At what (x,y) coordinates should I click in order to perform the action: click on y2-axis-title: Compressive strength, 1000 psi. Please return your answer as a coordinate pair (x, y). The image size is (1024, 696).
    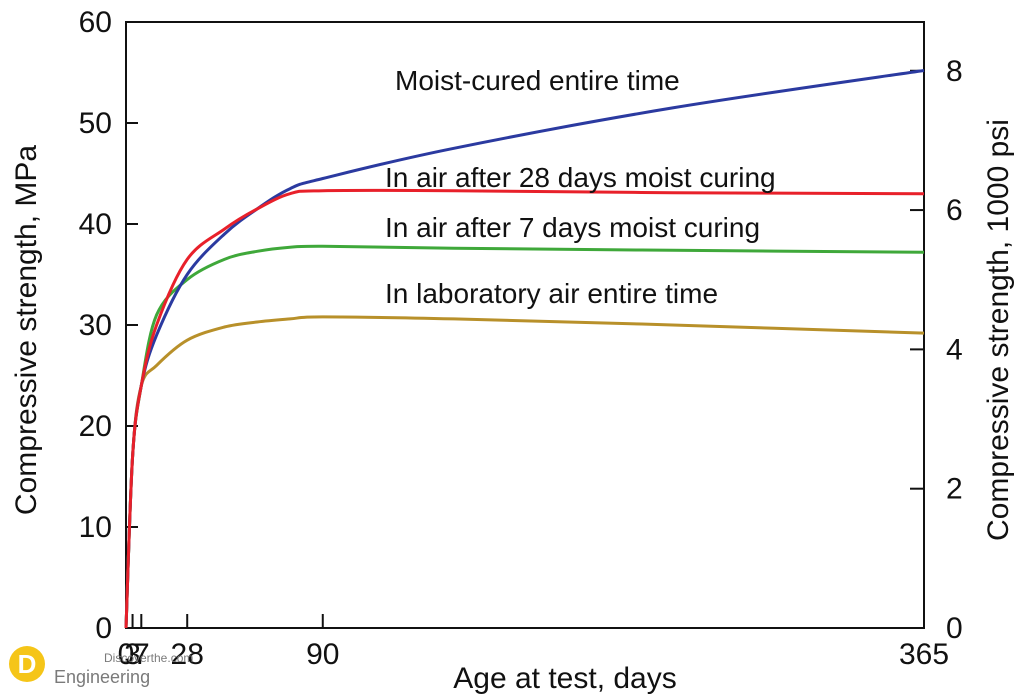
    Looking at the image, I should click on (998, 330).